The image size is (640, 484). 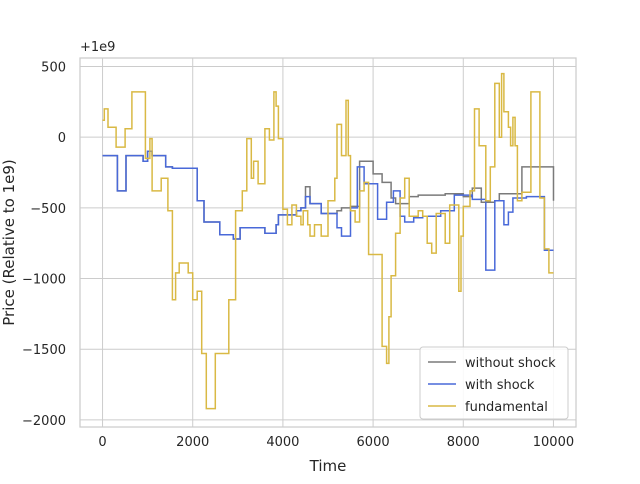 I want to click on legend-label: with shock, so click(x=500, y=385).